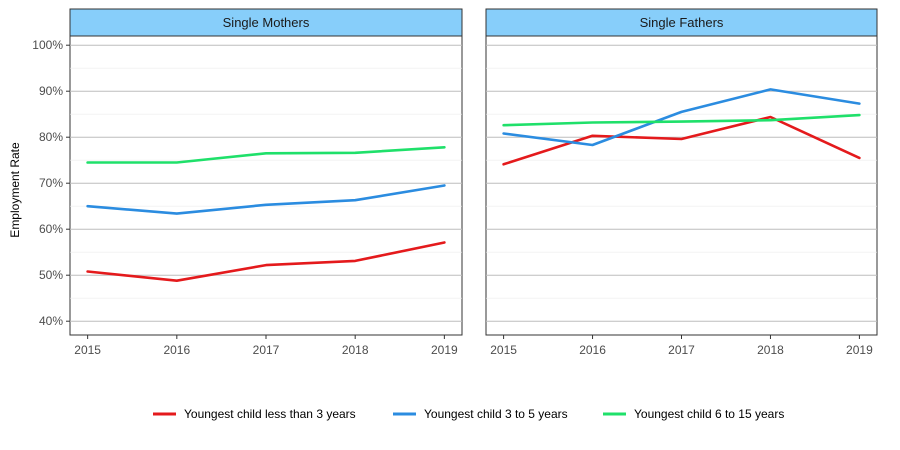 This screenshot has width=900, height=450. I want to click on y-tick-label: 100%, so click(47, 45).